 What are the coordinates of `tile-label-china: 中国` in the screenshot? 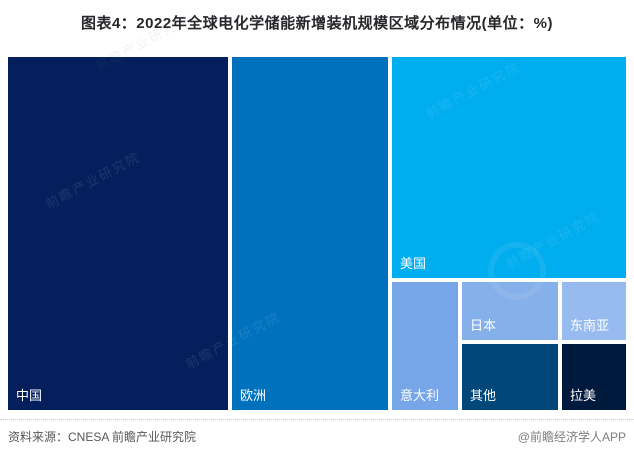 It's located at (29, 395).